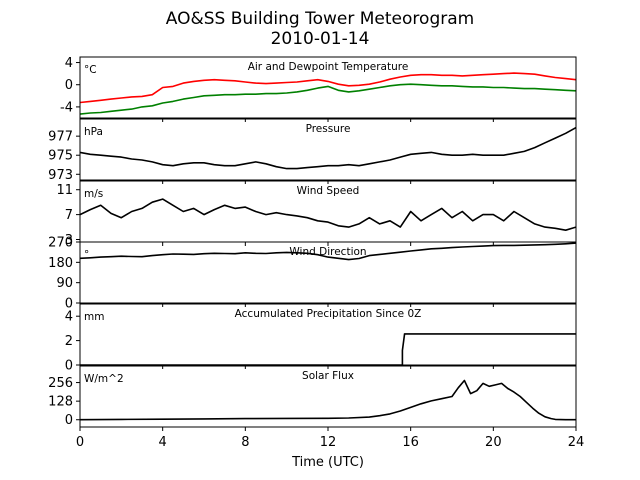 This screenshot has width=640, height=480. What do you see at coordinates (86, 255) in the screenshot?
I see `panel-unit-wind_direction: °` at bounding box center [86, 255].